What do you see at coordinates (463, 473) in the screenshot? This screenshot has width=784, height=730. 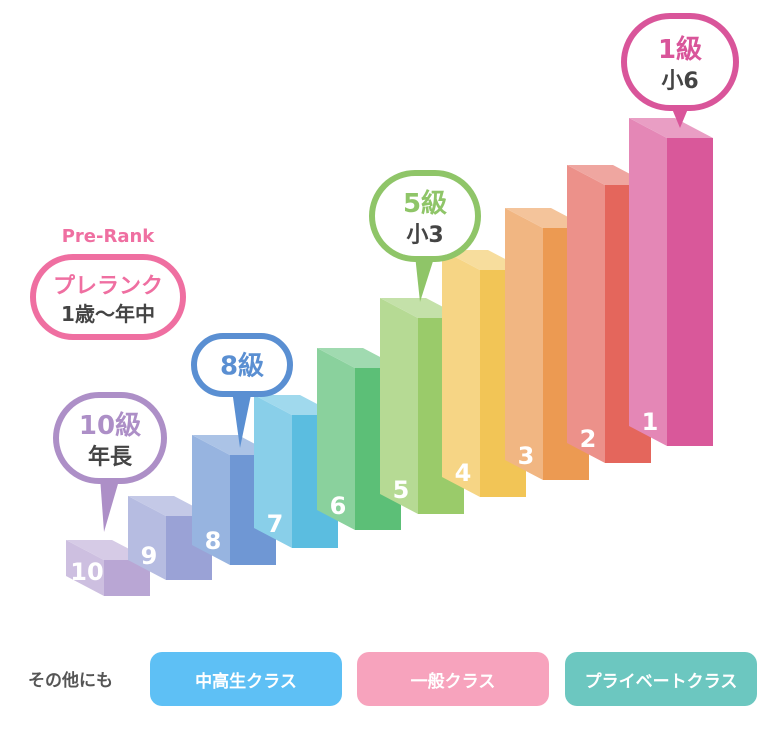 I see `grade-bar-label-4: 4` at bounding box center [463, 473].